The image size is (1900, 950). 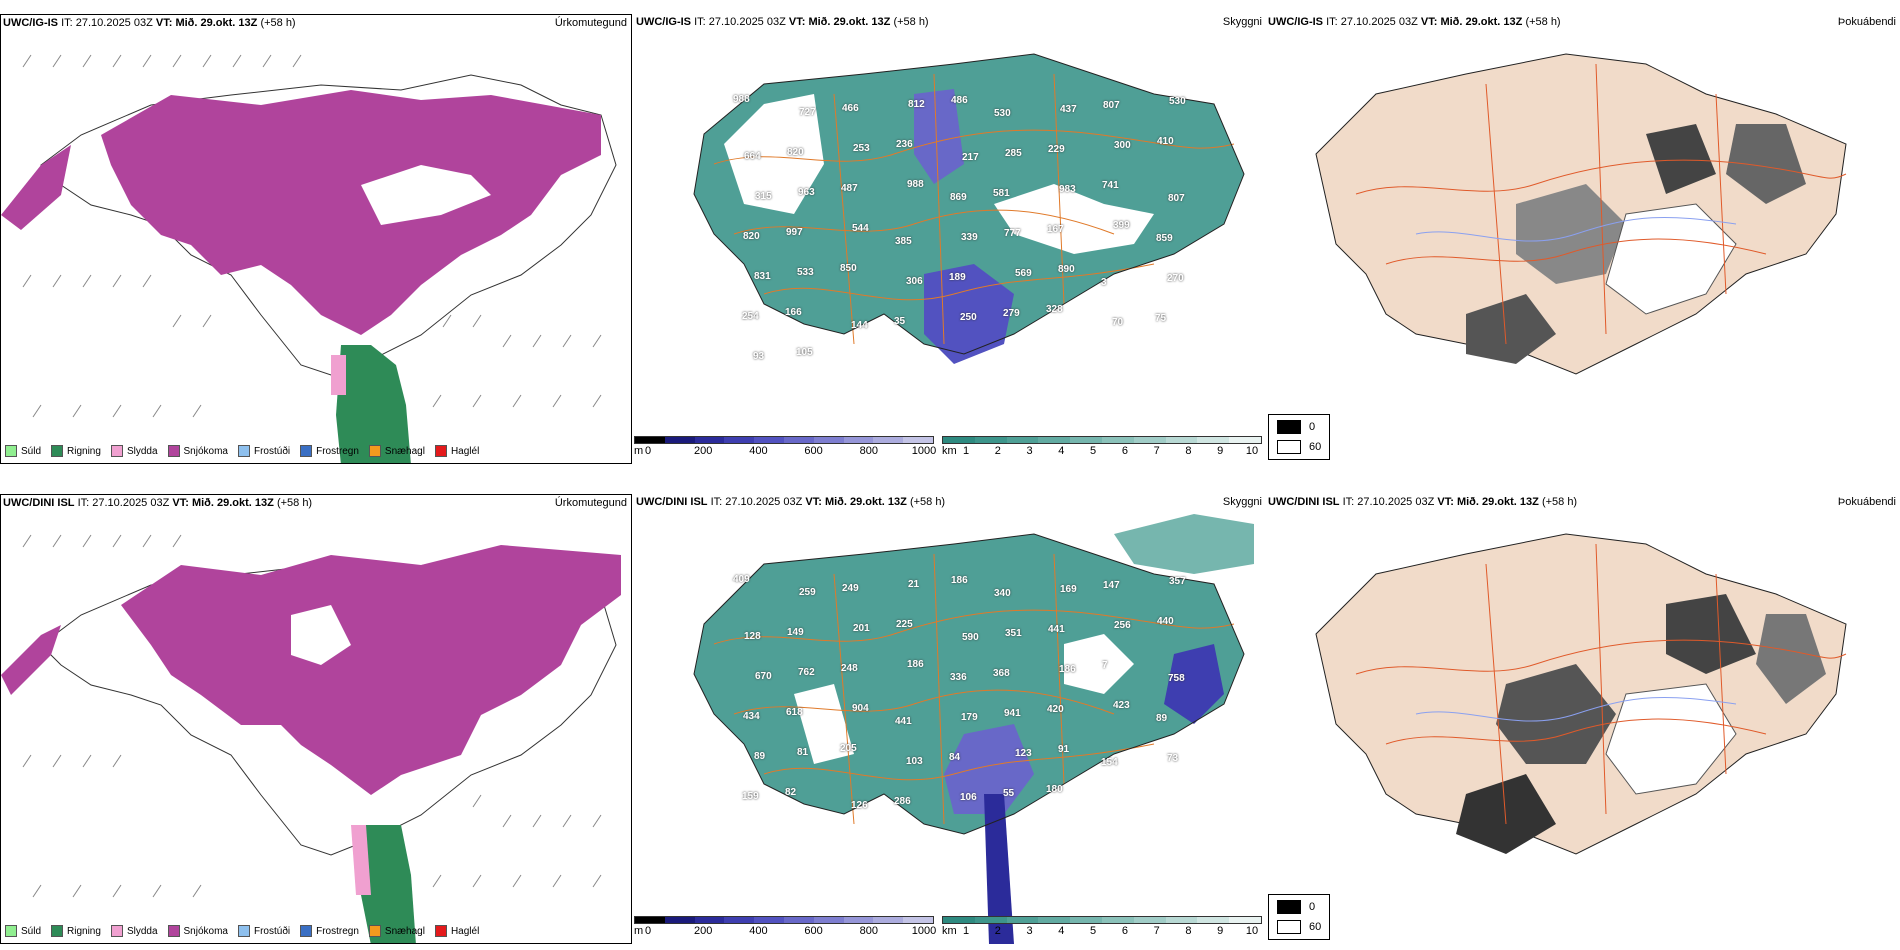 What do you see at coordinates (1110, 185) in the screenshot?
I see `visibility-value: 741` at bounding box center [1110, 185].